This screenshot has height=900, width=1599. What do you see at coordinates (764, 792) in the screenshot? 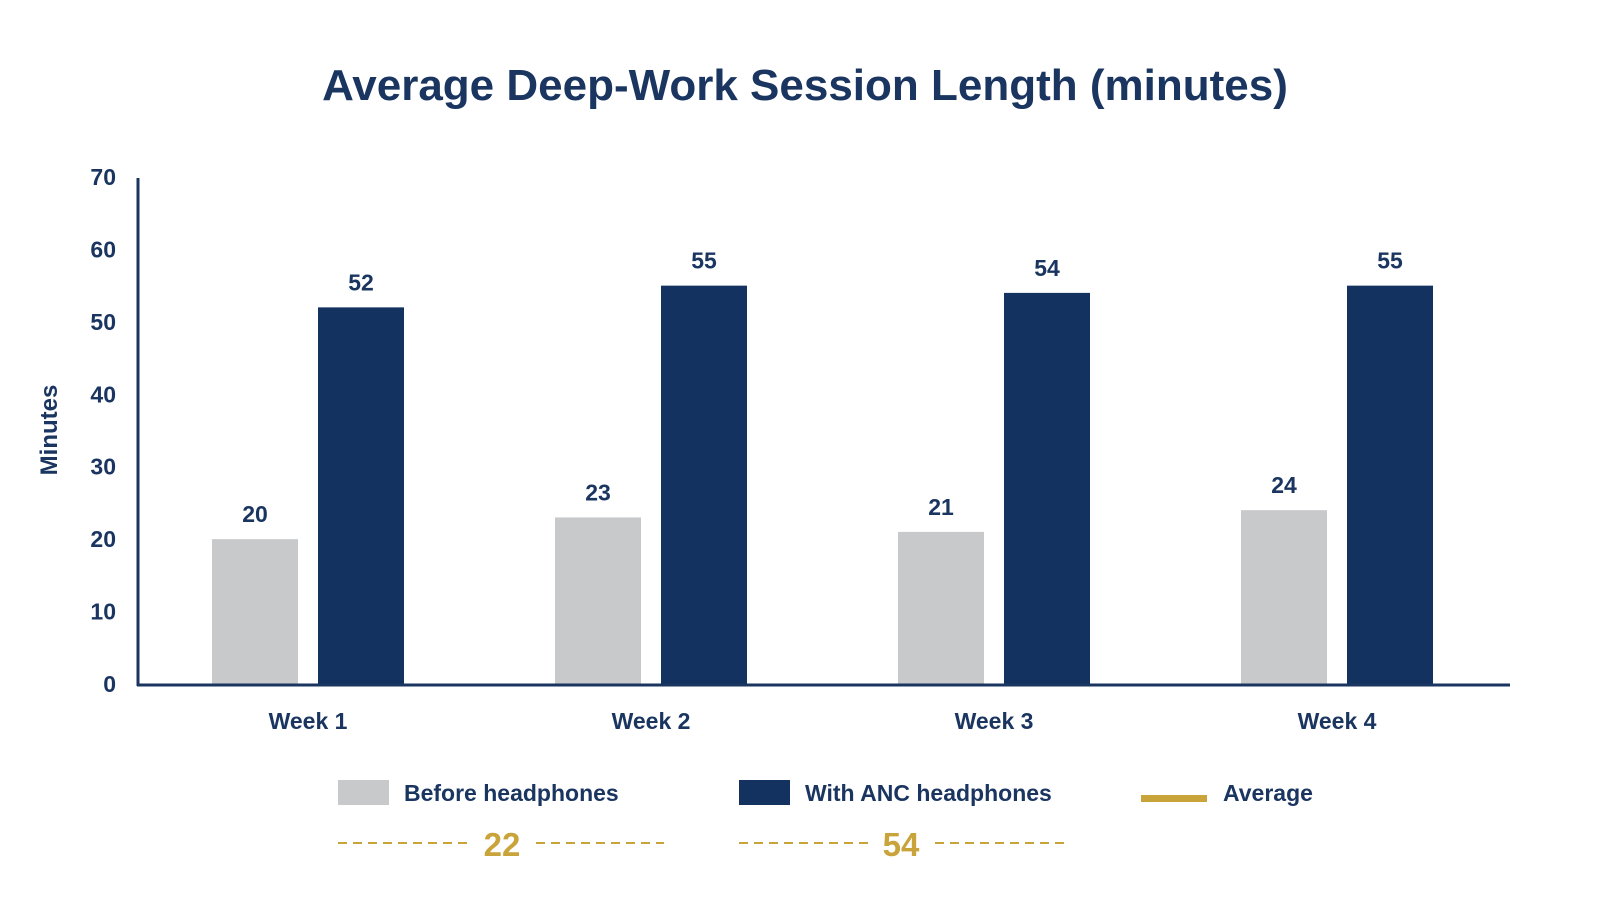
I see `legend-swatch-anc` at bounding box center [764, 792].